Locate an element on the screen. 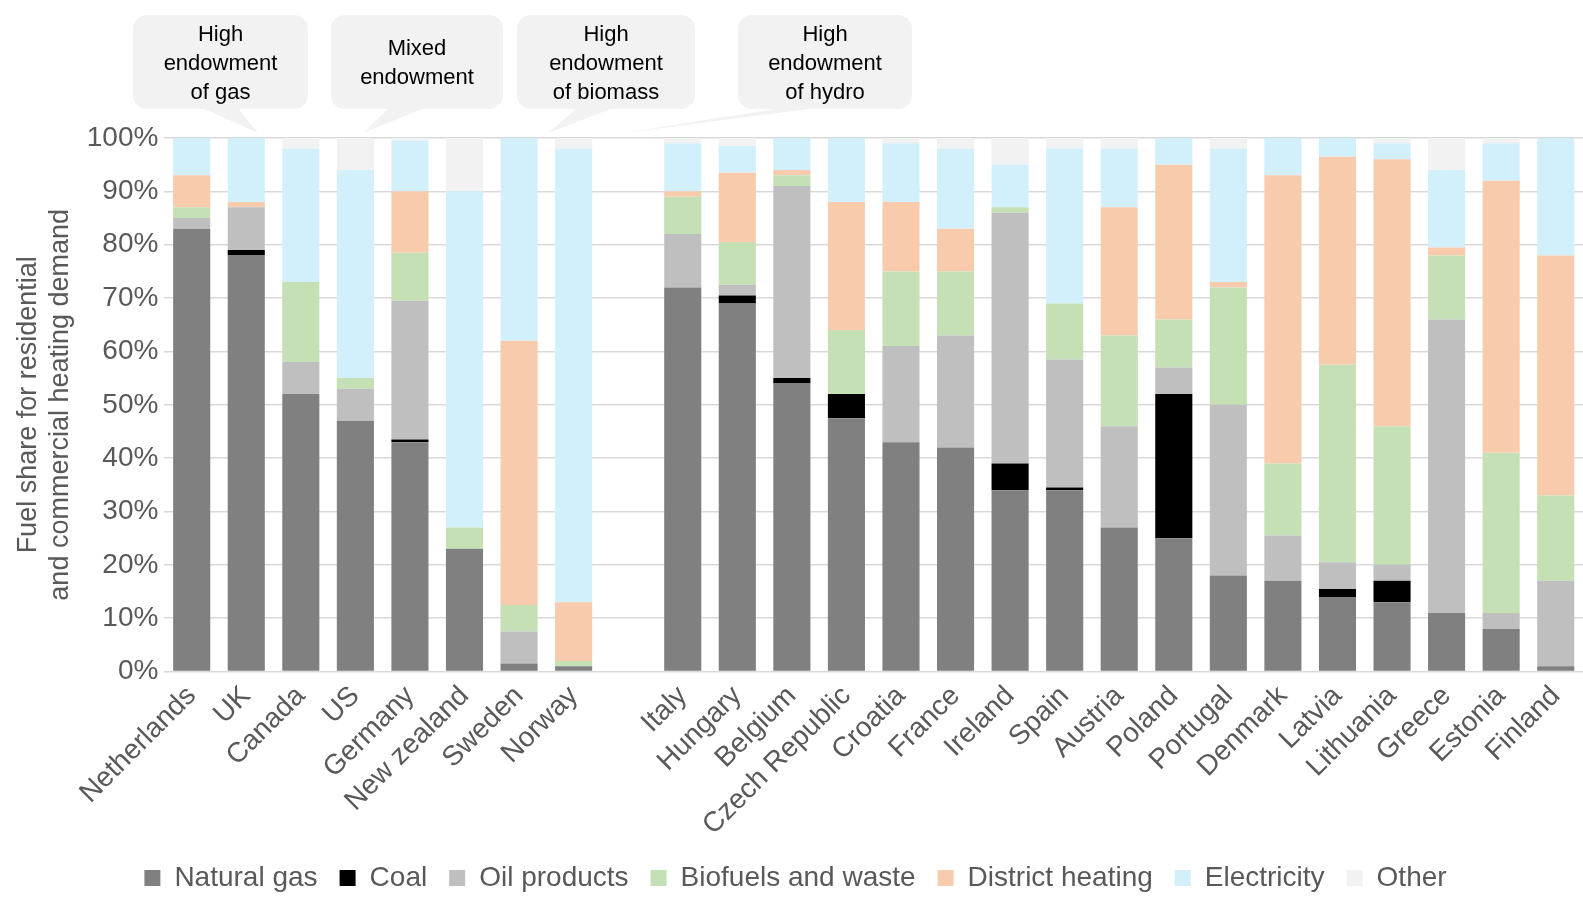  y-tick-label: 10% is located at coordinates (130, 616).